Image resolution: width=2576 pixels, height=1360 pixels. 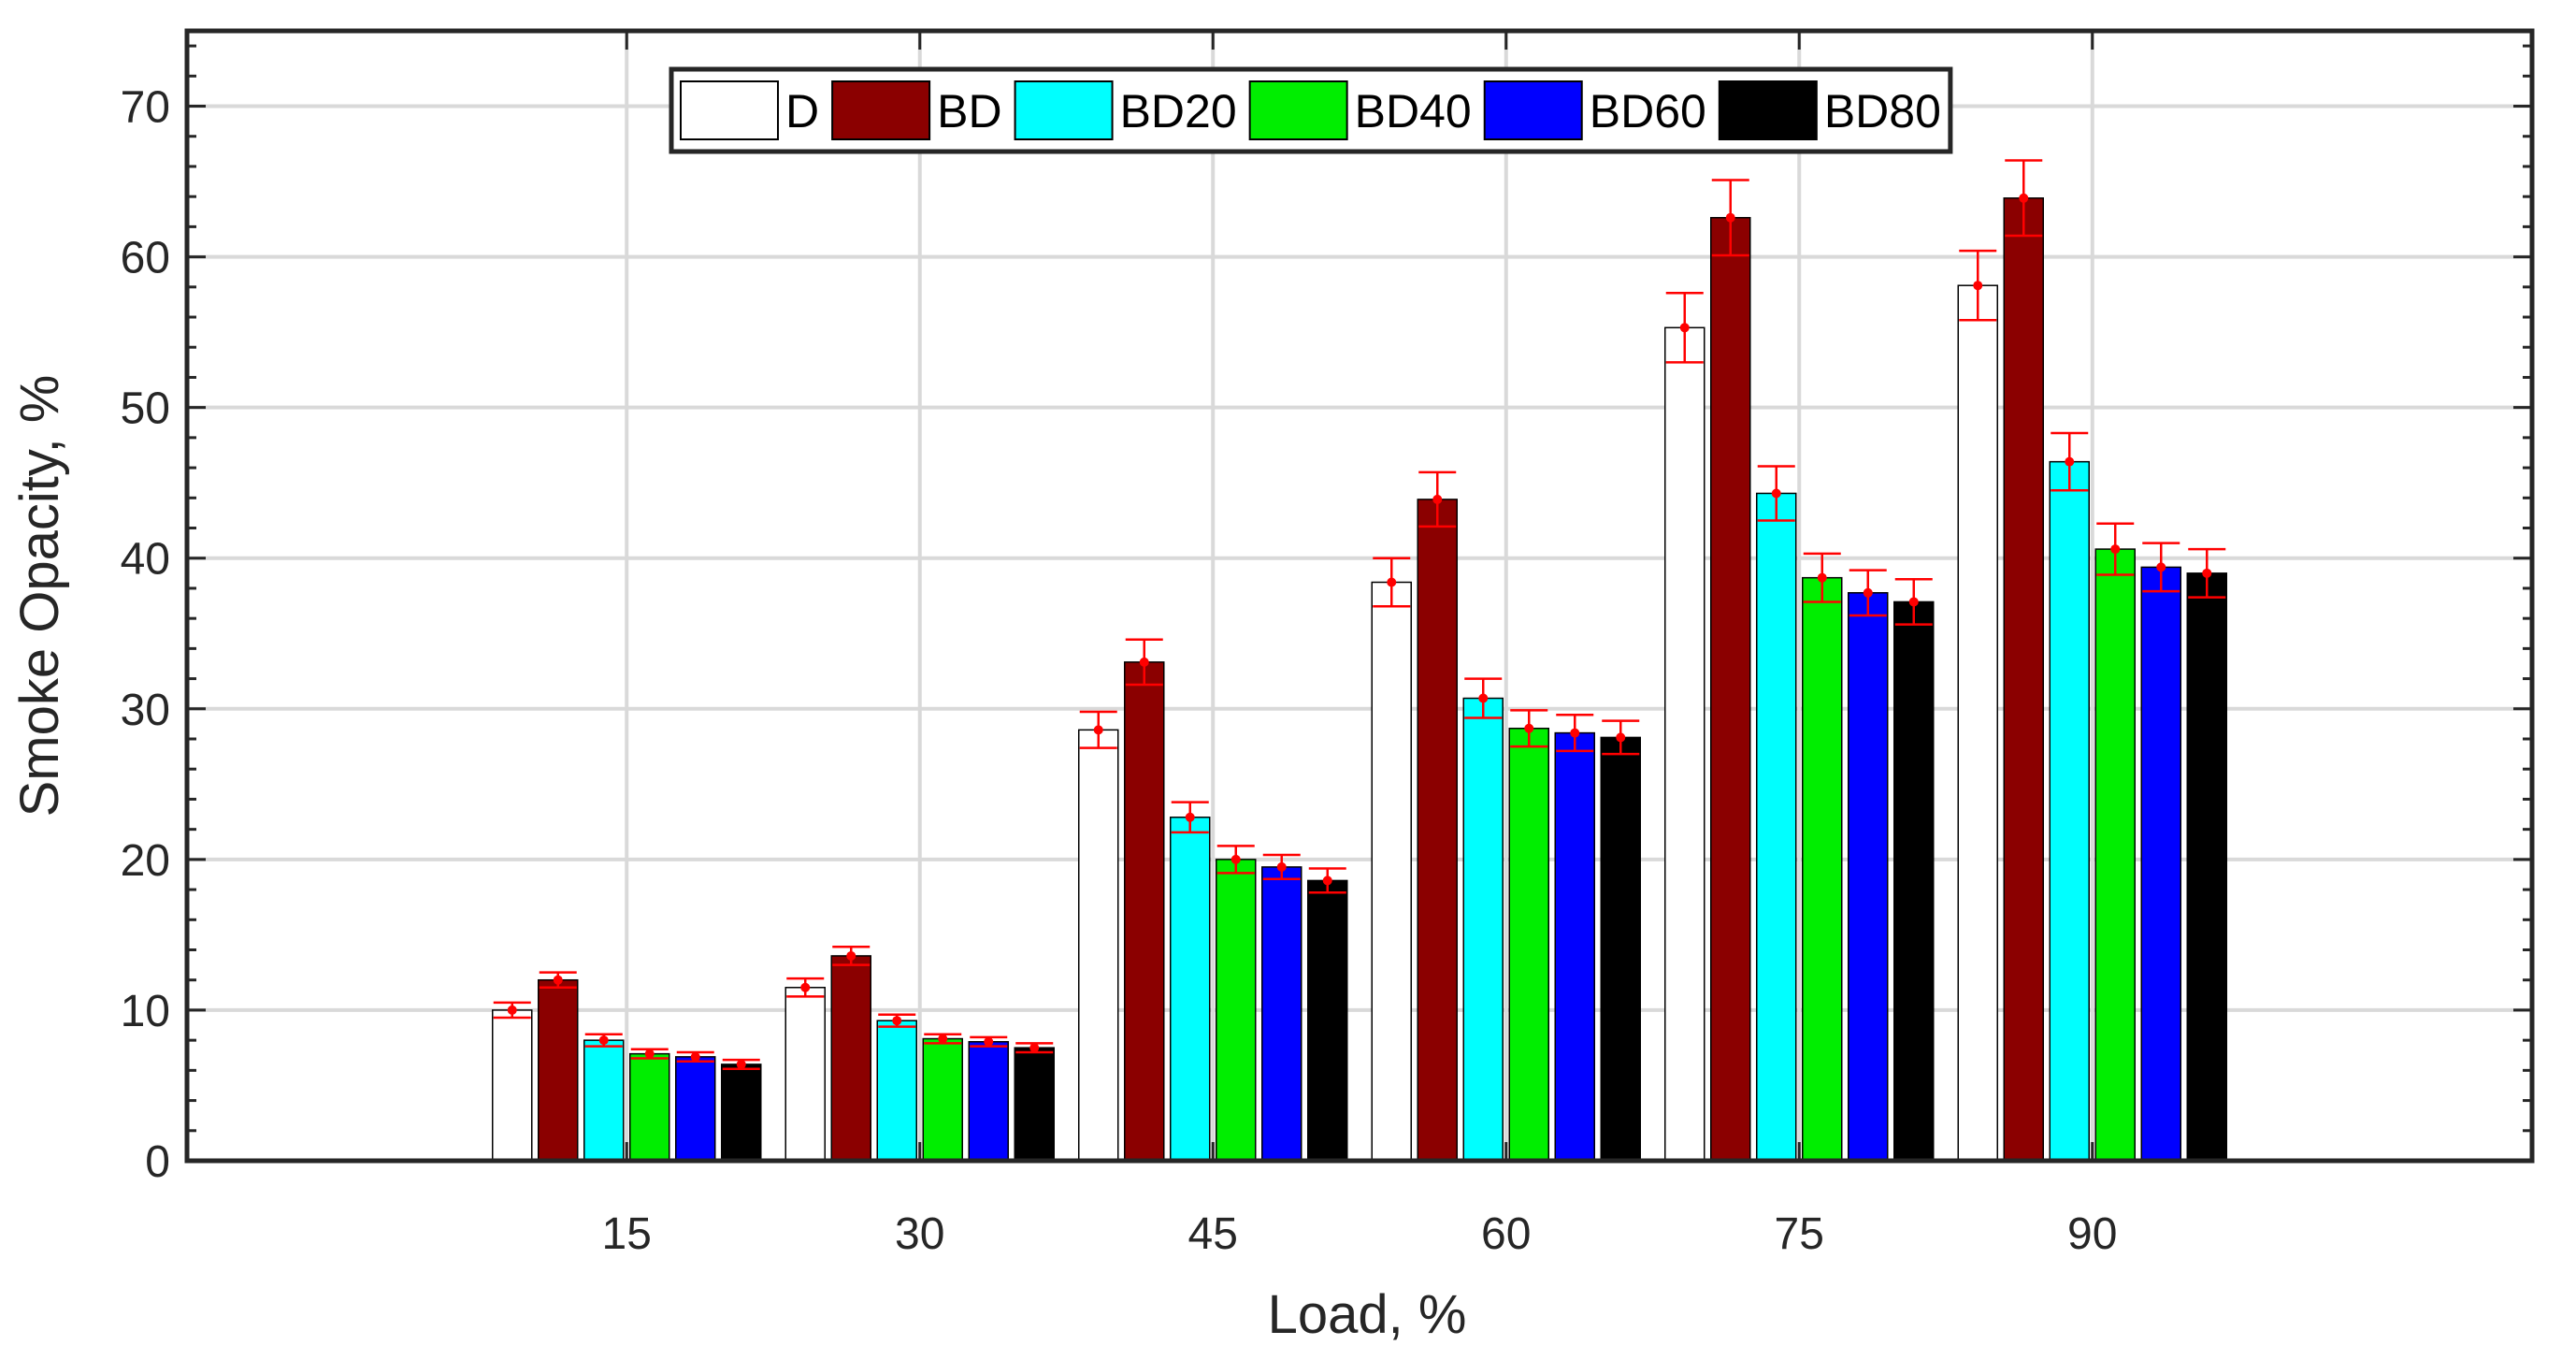 I want to click on y-tick-label: 20, so click(x=146, y=861).